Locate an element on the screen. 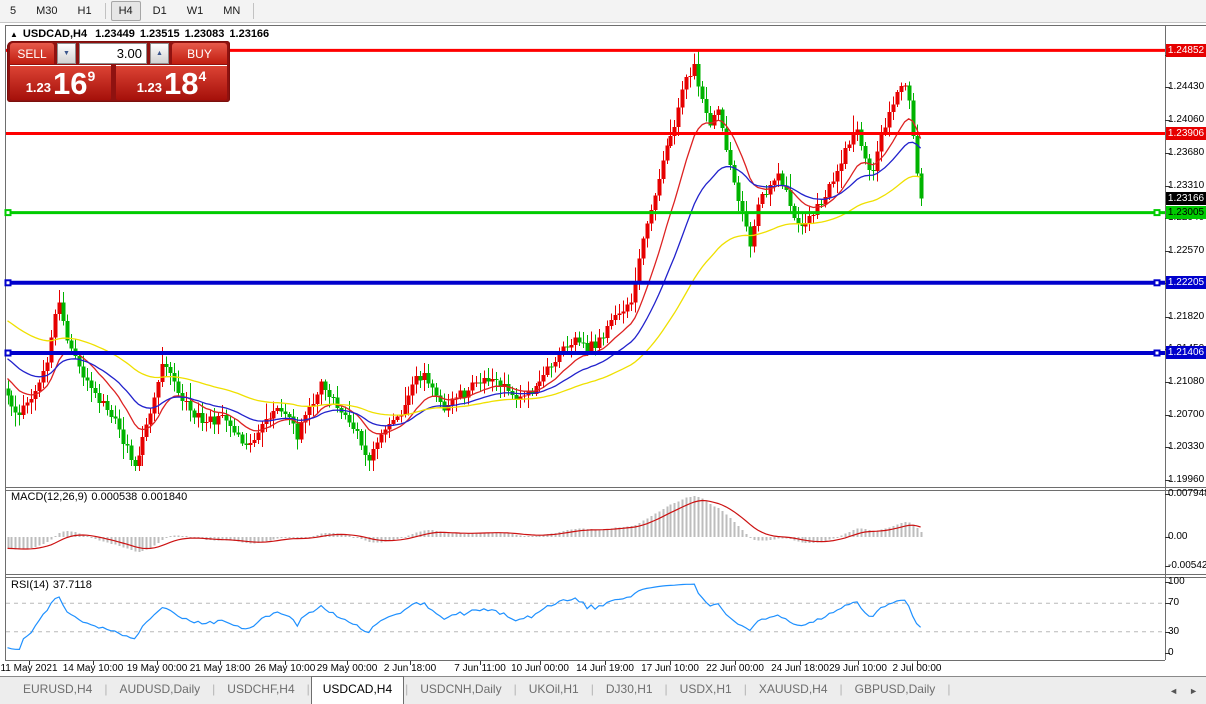 The width and height of the screenshot is (1206, 704). ohlc-open: 1.23449 is located at coordinates (115, 34).